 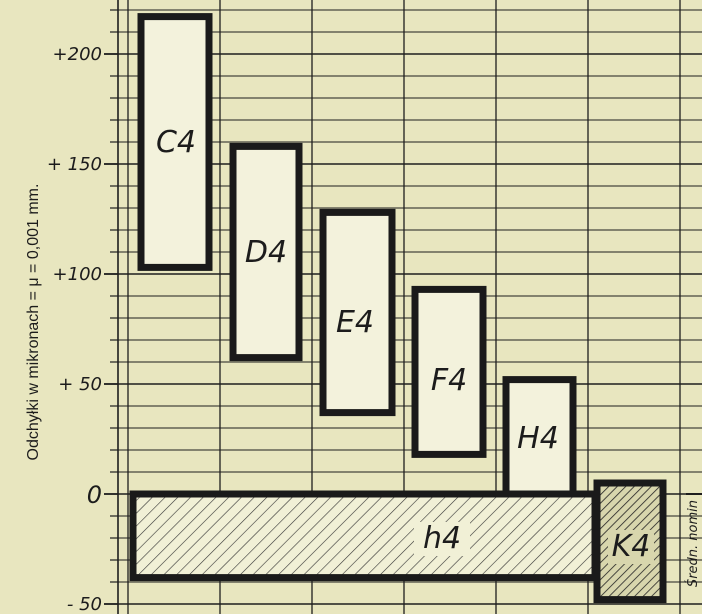 I want to click on bar-c4, so click(x=175, y=142).